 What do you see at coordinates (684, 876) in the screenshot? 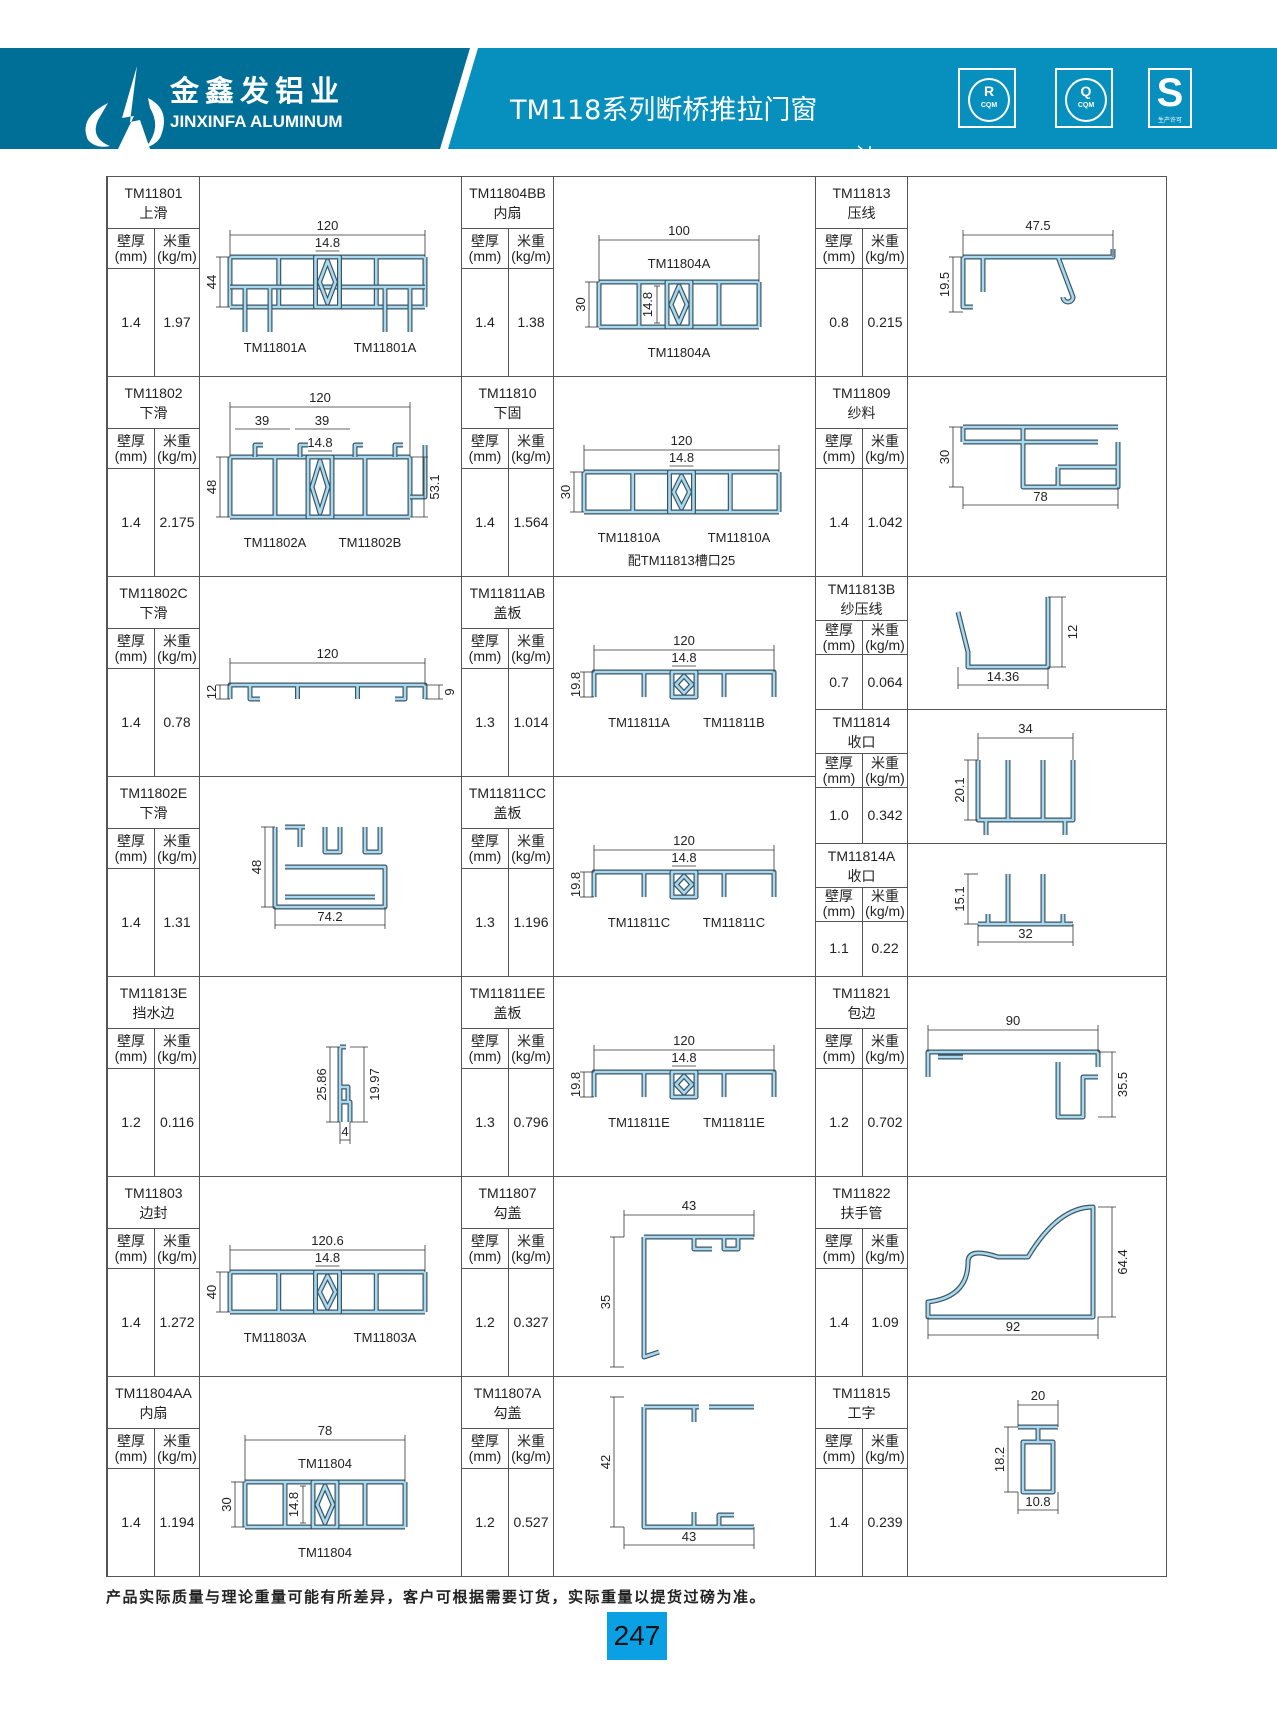
I see `profile-drawing: 120 14.8 19.8 TM11811C TM11811C` at bounding box center [684, 876].